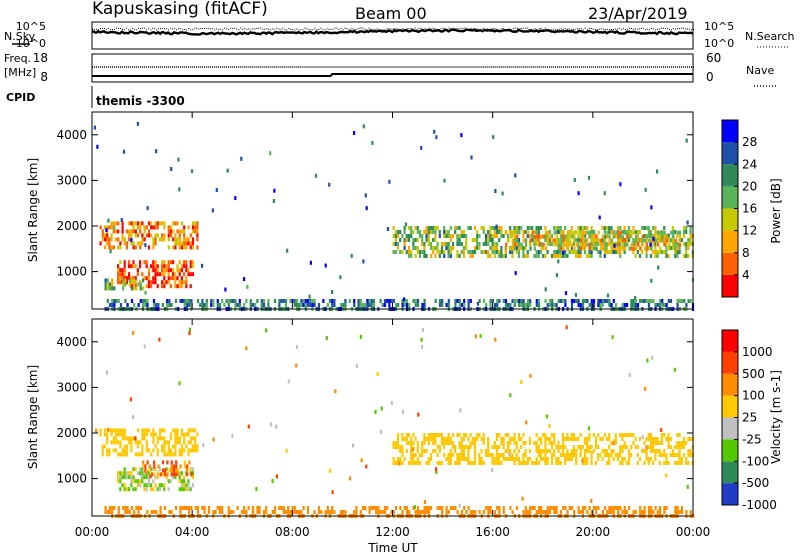  What do you see at coordinates (31, 26) in the screenshot?
I see `nsky-tick-top: 10^5` at bounding box center [31, 26].